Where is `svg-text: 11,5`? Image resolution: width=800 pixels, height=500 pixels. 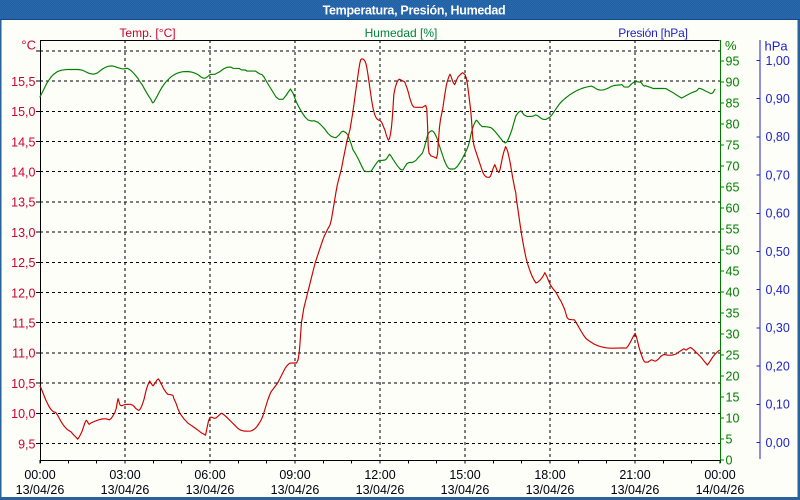
svg-text: 11,5 is located at coordinates (23, 324).